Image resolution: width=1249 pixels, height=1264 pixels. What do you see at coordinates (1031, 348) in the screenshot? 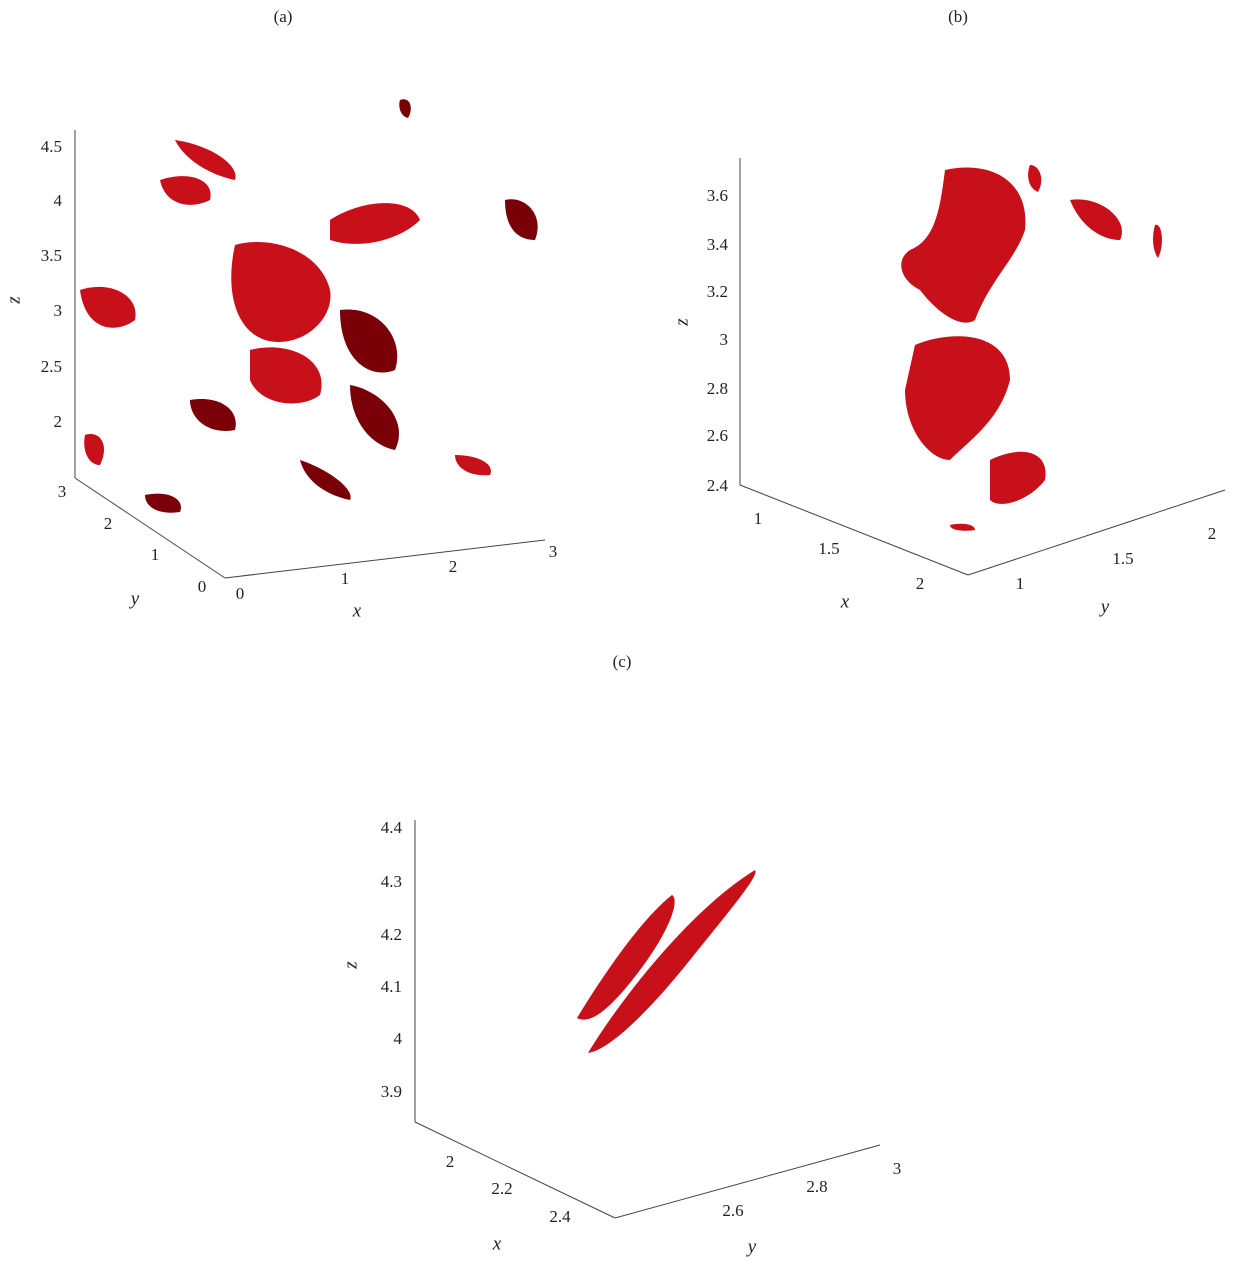
I see `isosurfaces-b` at bounding box center [1031, 348].